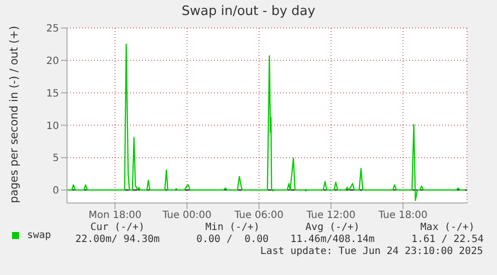  What do you see at coordinates (39, 235) in the screenshot?
I see `legend-label: swap` at bounding box center [39, 235].